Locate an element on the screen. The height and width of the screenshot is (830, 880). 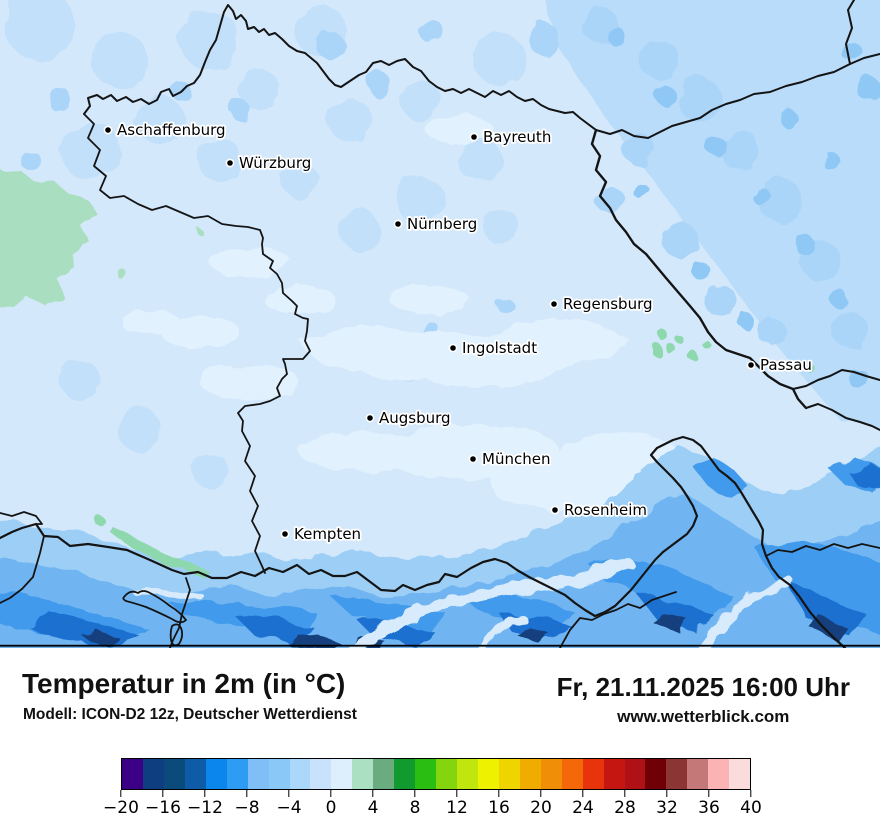
city-marker-kempten: Kempten is located at coordinates (321, 534).